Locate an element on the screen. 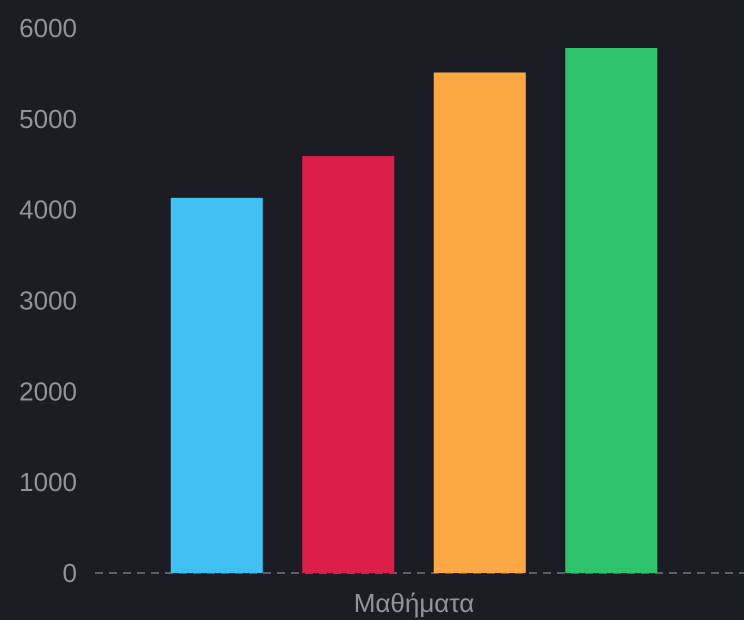 The height and width of the screenshot is (620, 744). y-tick-label: 1000 is located at coordinates (48, 482).